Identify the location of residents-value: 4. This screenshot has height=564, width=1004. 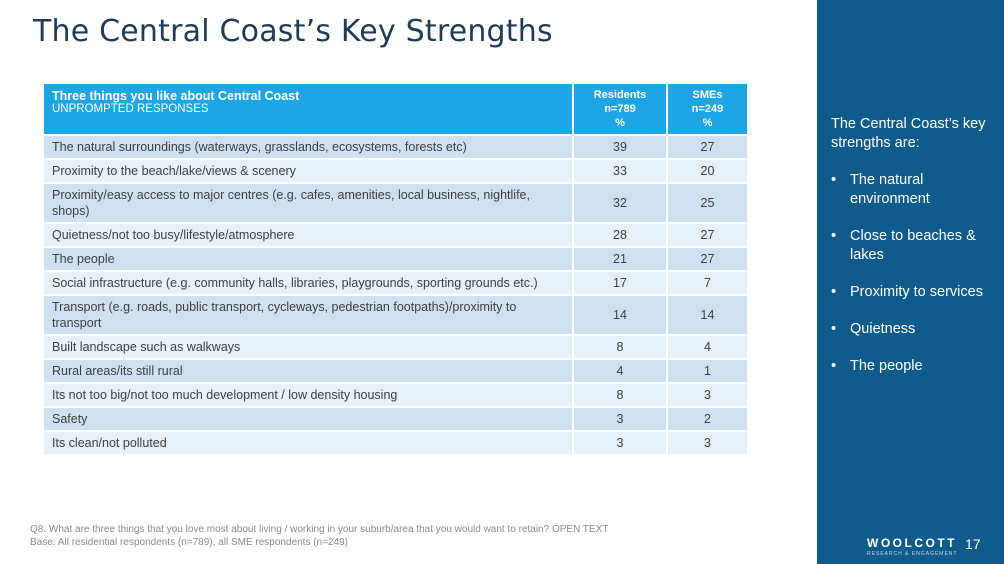
(619, 371).